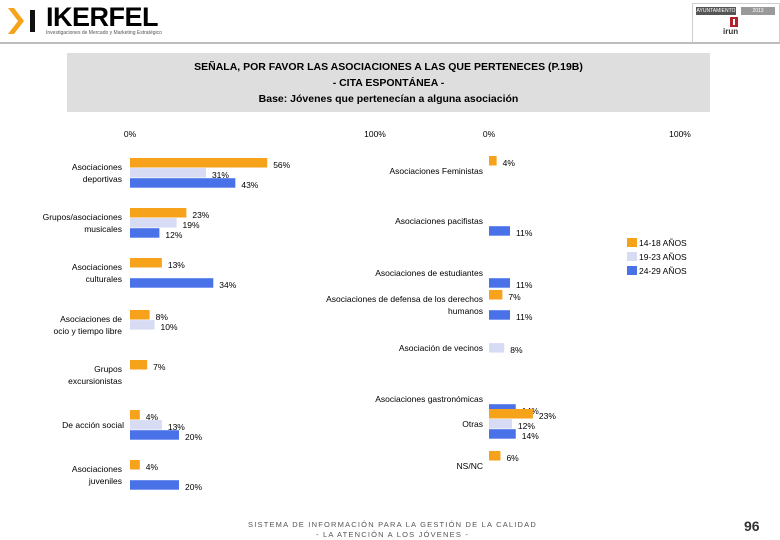  I want to click on legend-label: 14-18 AÑOS, so click(663, 243).